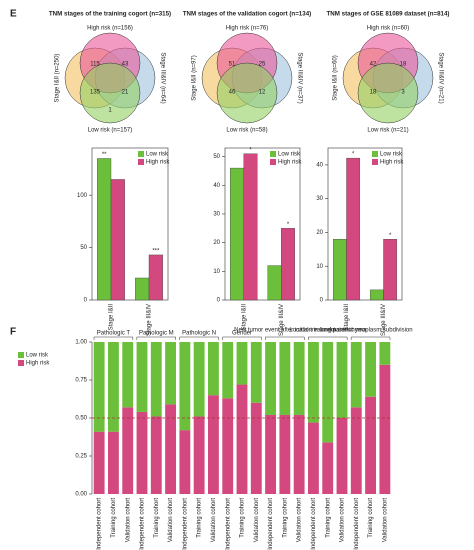 This screenshot has width=474, height=550. What do you see at coordinates (244, 317) in the screenshot?
I see `x-tick-label: Stage I&II` at bounding box center [244, 317].